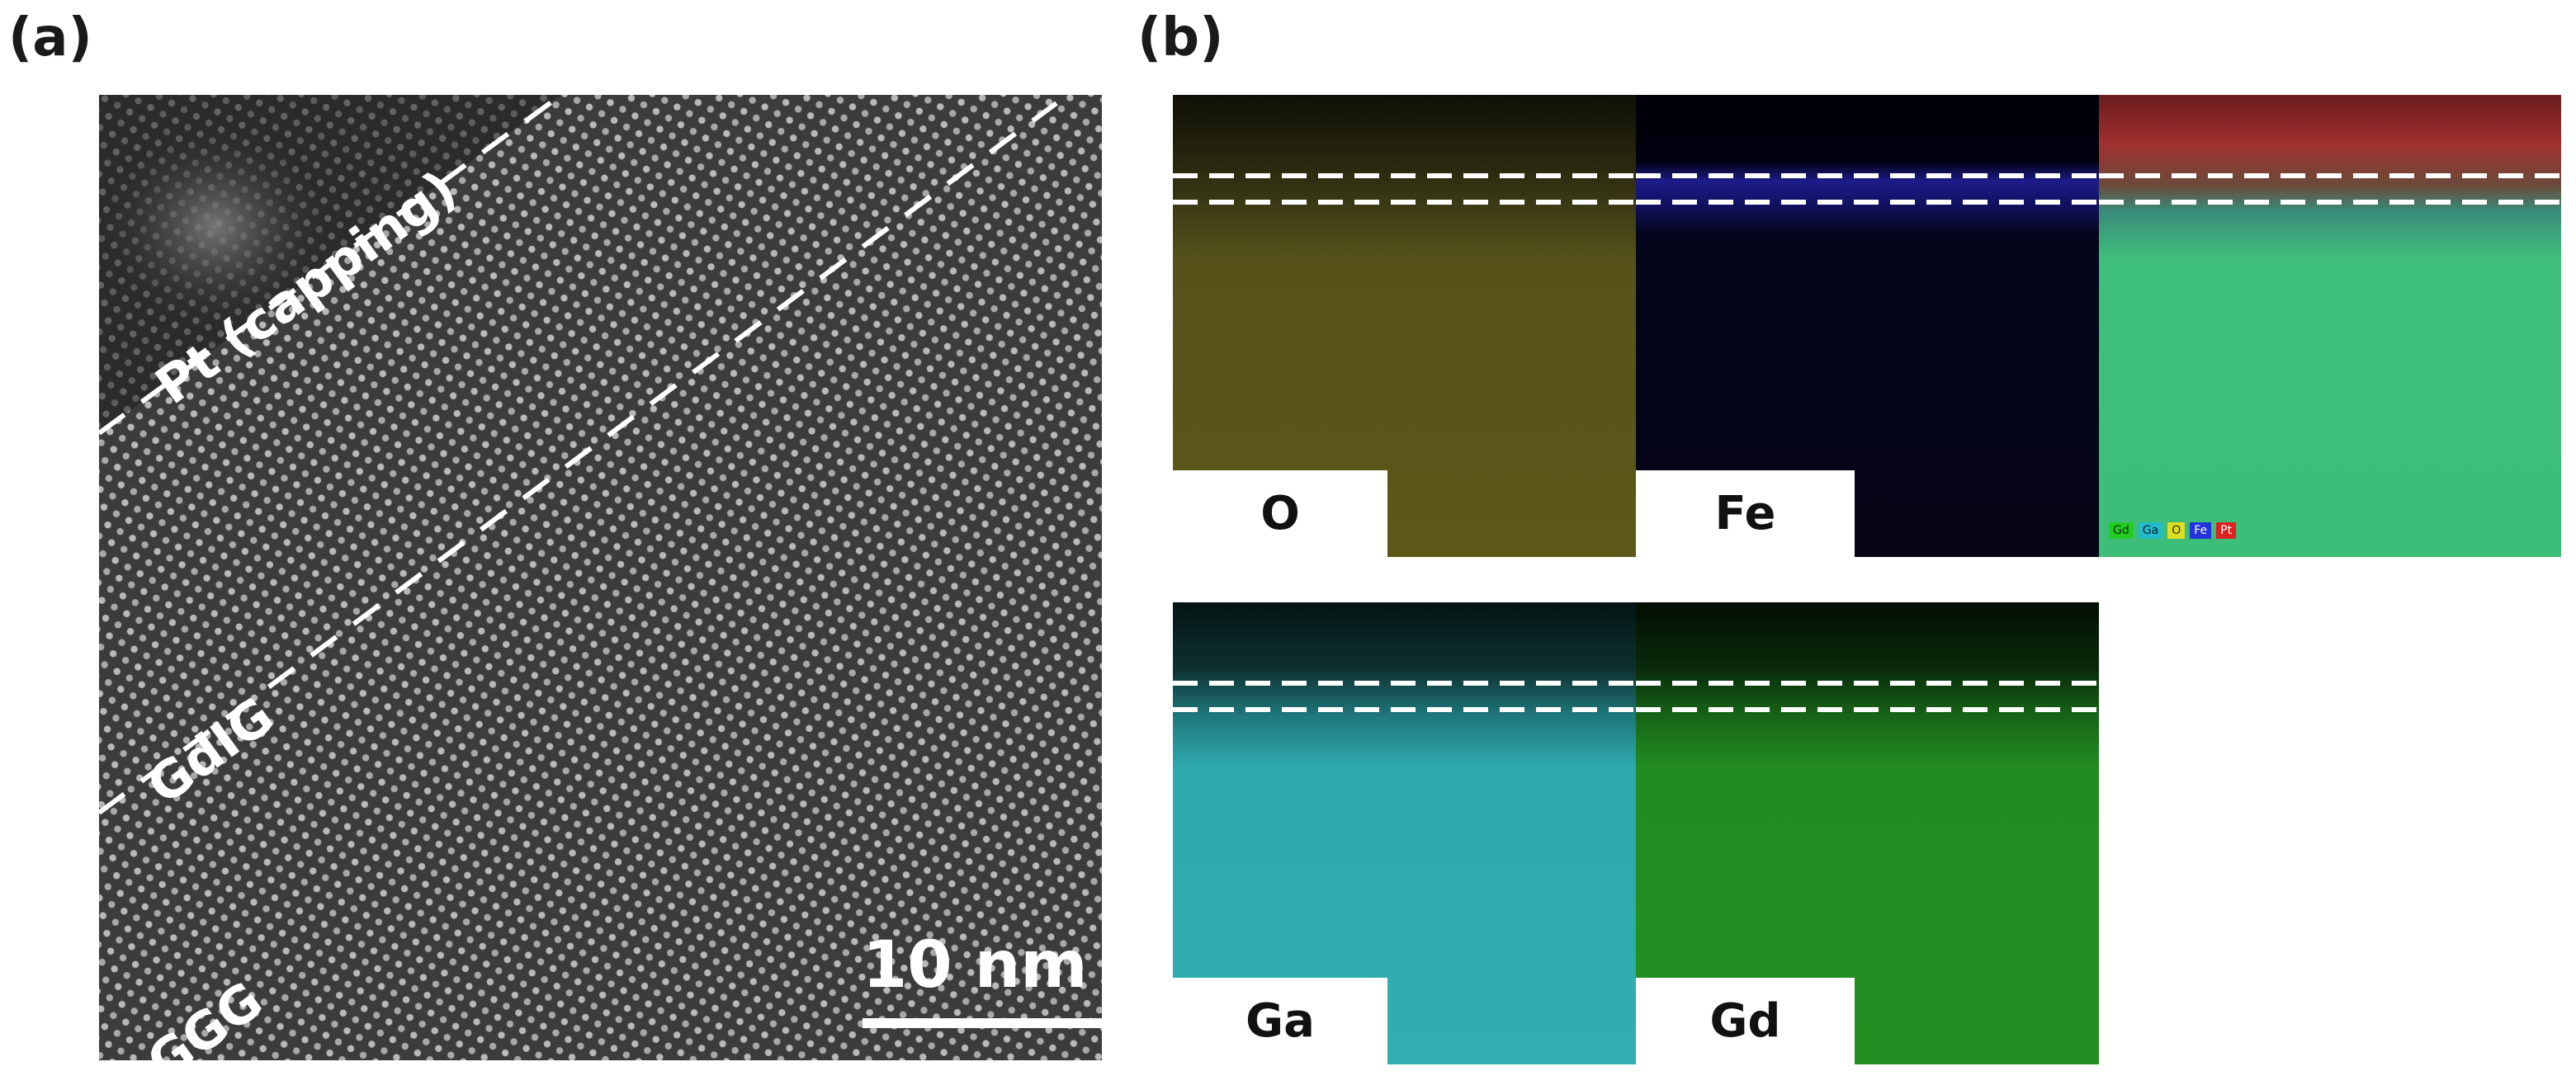 The height and width of the screenshot is (1090, 2576). What do you see at coordinates (2226, 530) in the screenshot?
I see `legend-pt: Pt` at bounding box center [2226, 530].